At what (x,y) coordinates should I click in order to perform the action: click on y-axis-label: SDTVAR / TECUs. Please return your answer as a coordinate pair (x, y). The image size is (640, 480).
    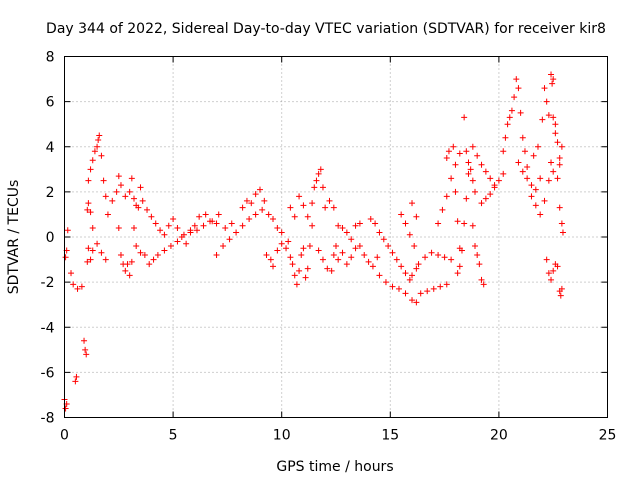
    Looking at the image, I should click on (14, 237).